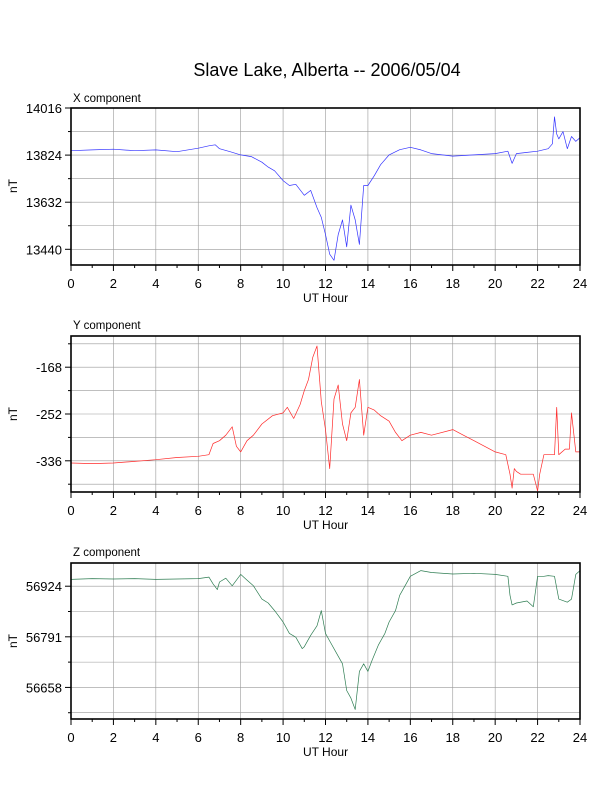  Describe the element at coordinates (44, 202) in the screenshot. I see `y-tick-label: 13632` at that location.